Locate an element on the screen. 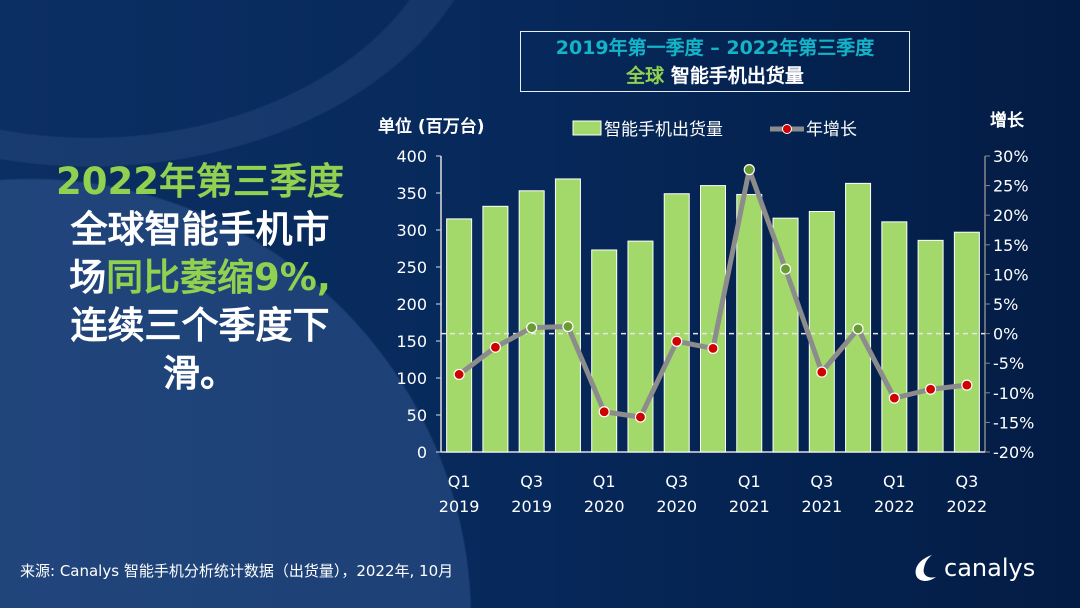 The image size is (1080, 608). y-tick-label: 100 is located at coordinates (411, 378).